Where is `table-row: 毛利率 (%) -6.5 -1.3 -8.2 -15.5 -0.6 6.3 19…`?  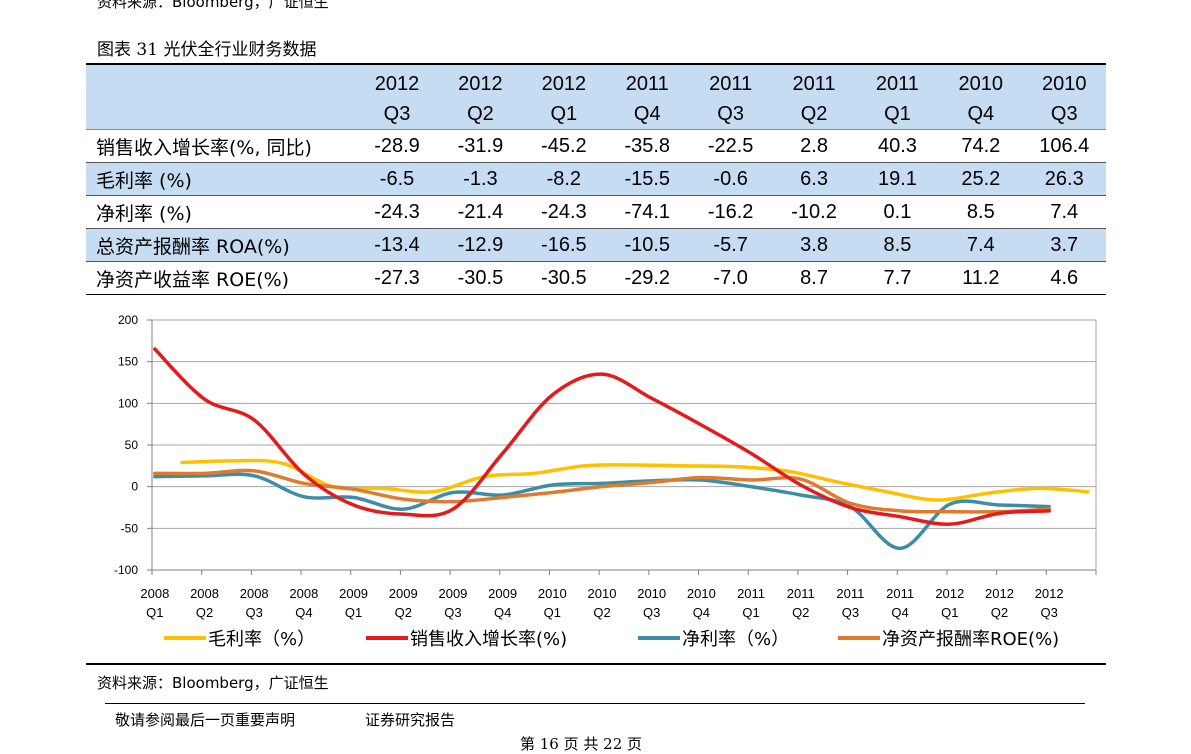 table-row: 毛利率 (%) -6.5 -1.3 -8.2 -15.5 -0.6 6.3 19… is located at coordinates (596, 179).